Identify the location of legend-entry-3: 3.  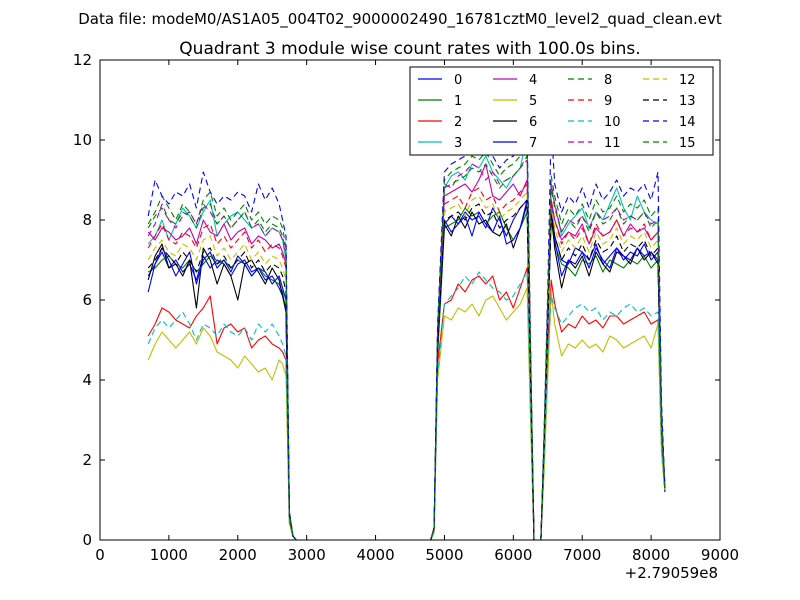
(440, 143).